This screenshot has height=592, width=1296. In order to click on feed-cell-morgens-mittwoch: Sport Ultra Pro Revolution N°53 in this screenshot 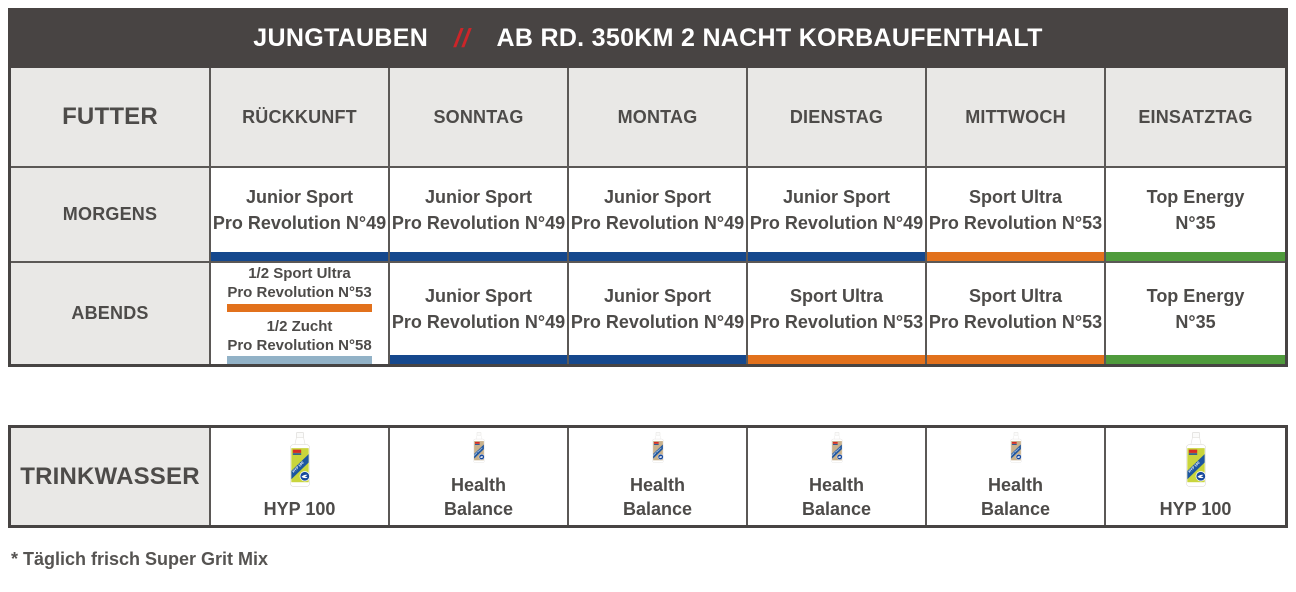, I will do `click(1016, 215)`.